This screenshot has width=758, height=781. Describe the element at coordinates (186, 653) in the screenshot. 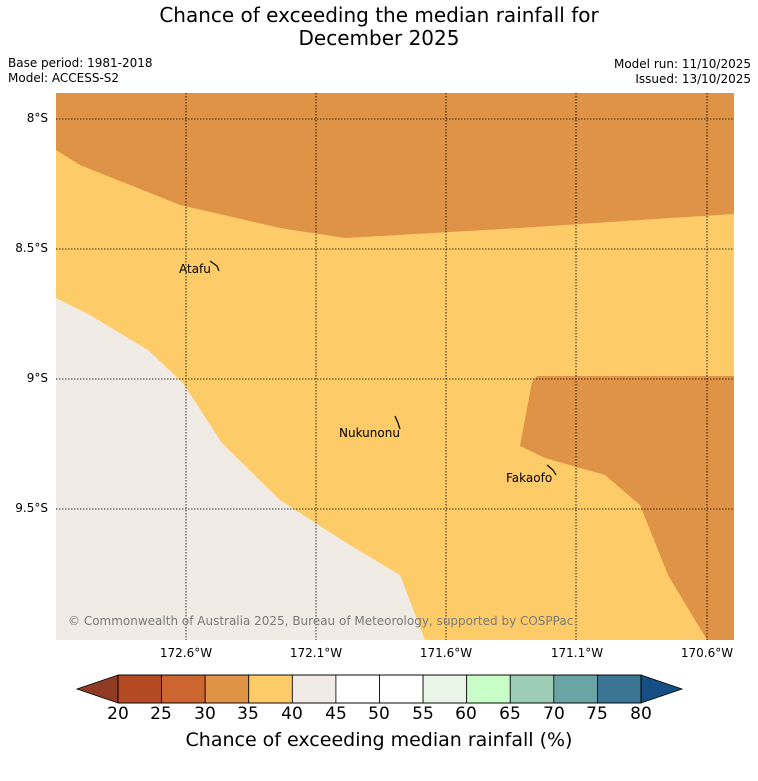

I see `lon-label-172-6w: 172.6°W` at that location.